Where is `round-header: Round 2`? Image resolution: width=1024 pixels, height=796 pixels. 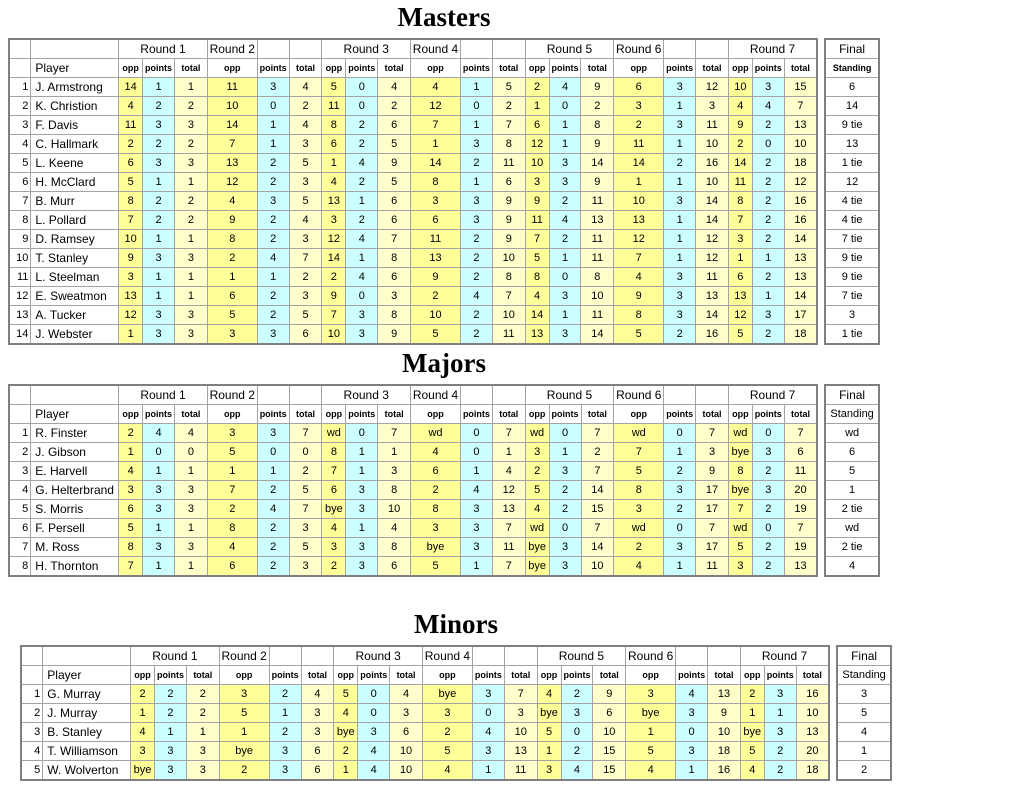
round-header: Round 2 is located at coordinates (232, 394).